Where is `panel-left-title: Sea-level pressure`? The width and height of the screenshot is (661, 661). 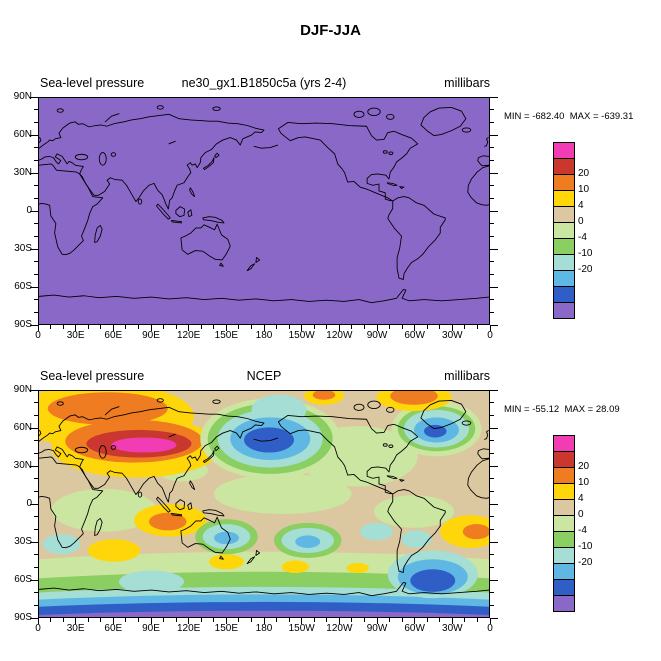 panel-left-title: Sea-level pressure is located at coordinates (92, 376).